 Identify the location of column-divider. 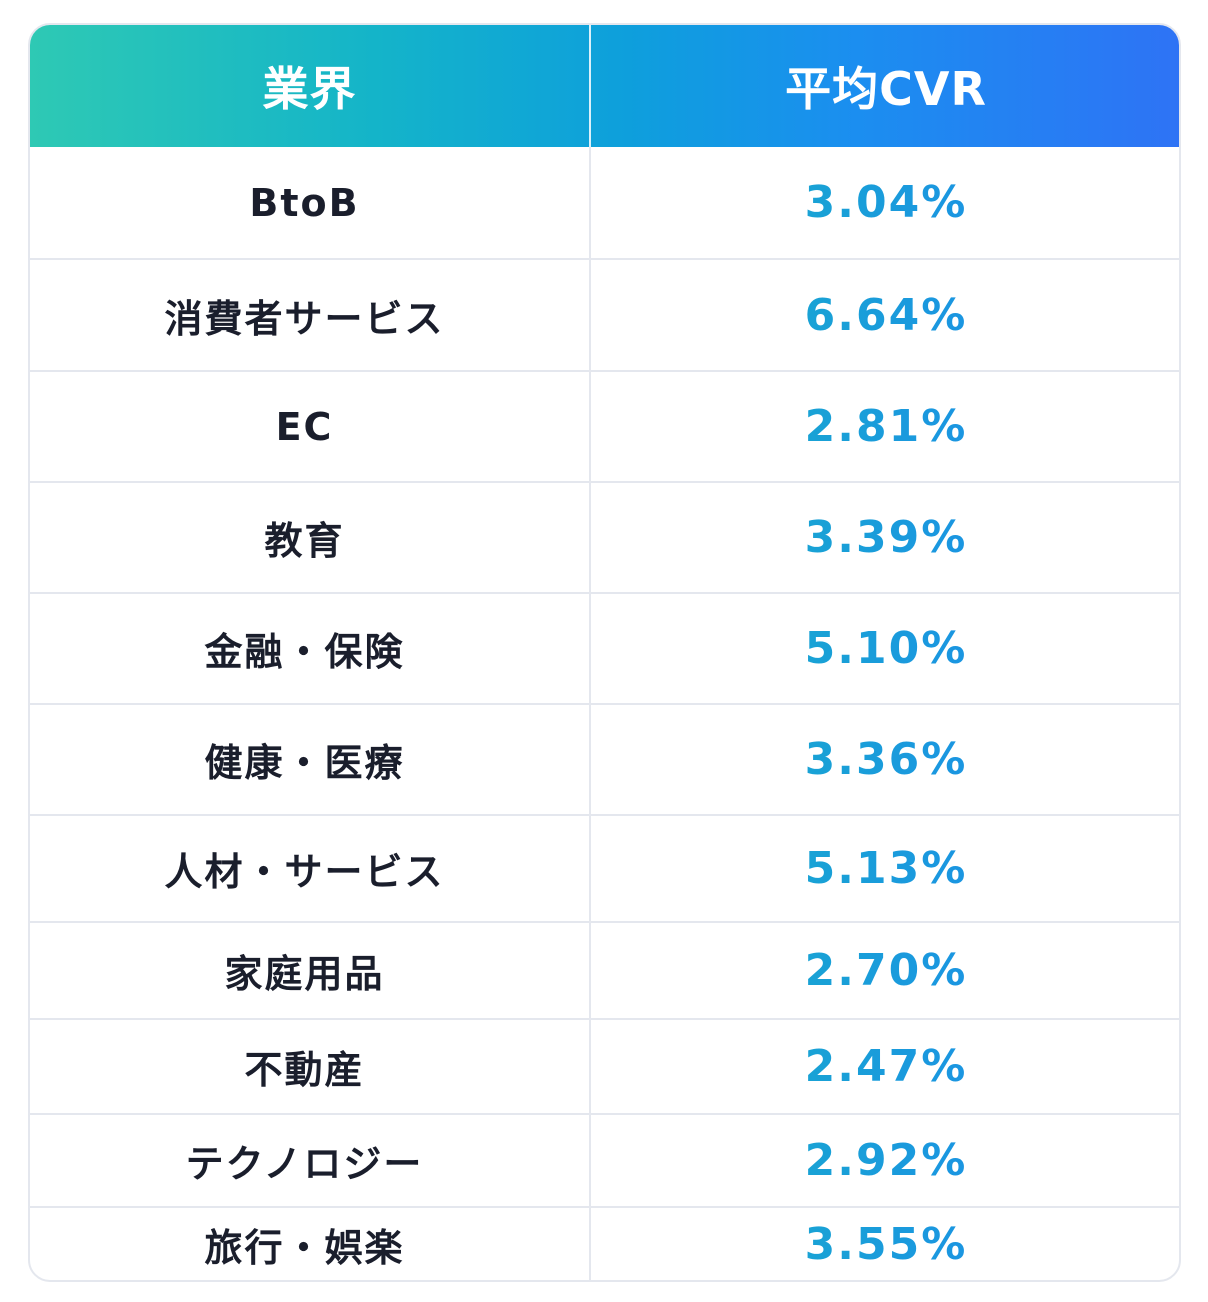
(590, 713).